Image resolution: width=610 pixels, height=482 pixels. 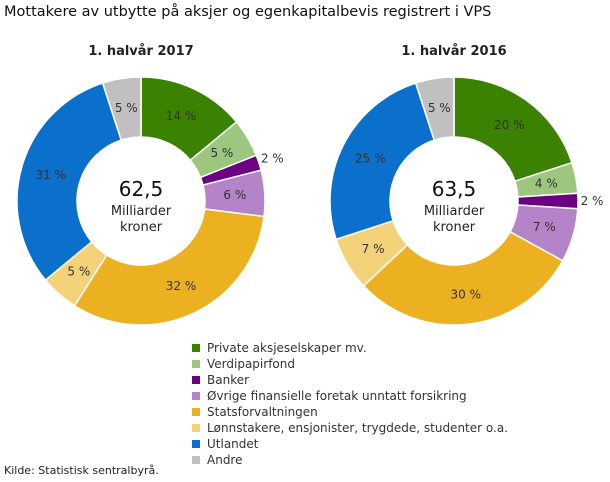 What do you see at coordinates (350, 460) in the screenshot?
I see `legend-item: Andre` at bounding box center [350, 460].